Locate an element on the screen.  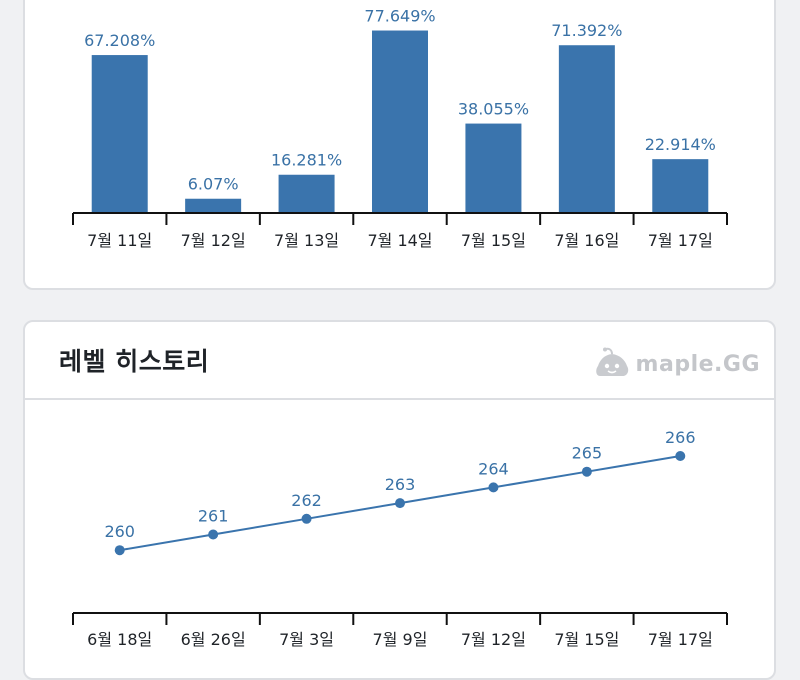
bar-value-label: 77.649% is located at coordinates (399, 16).